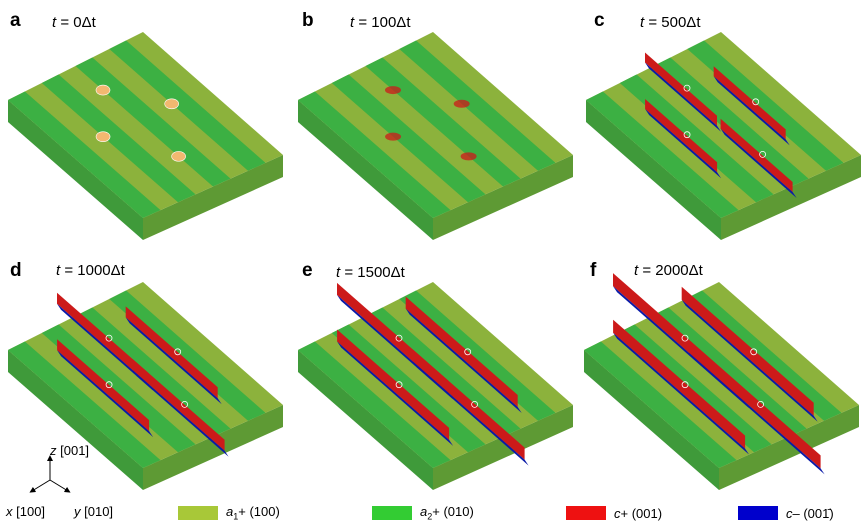 This screenshot has height=522, width=863. I want to click on legend-item-a1: a1+ (100), so click(229, 513).